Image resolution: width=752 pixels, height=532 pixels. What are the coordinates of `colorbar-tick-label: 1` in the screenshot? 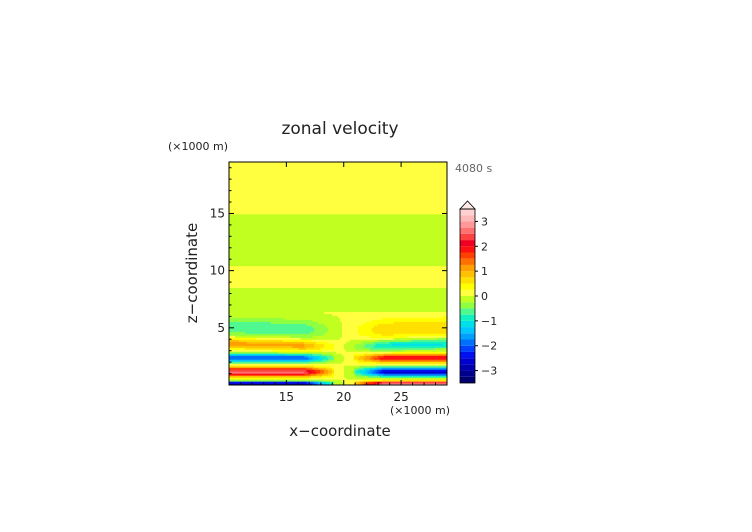 It's located at (484, 271).